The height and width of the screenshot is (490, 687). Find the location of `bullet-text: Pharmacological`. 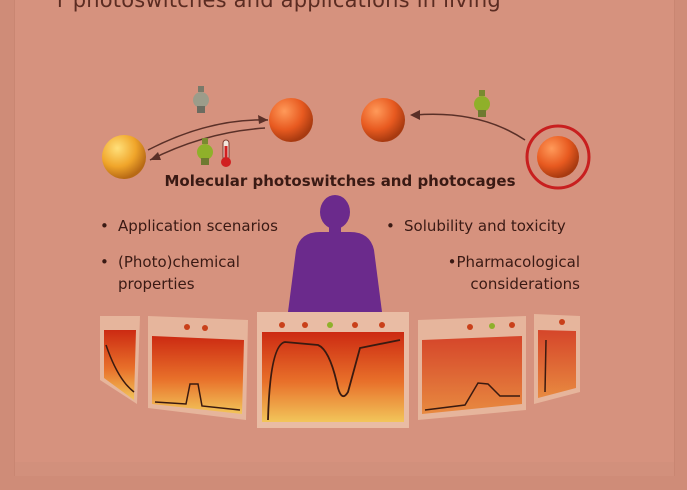

bullet-text: Pharmacological is located at coordinates (518, 262).